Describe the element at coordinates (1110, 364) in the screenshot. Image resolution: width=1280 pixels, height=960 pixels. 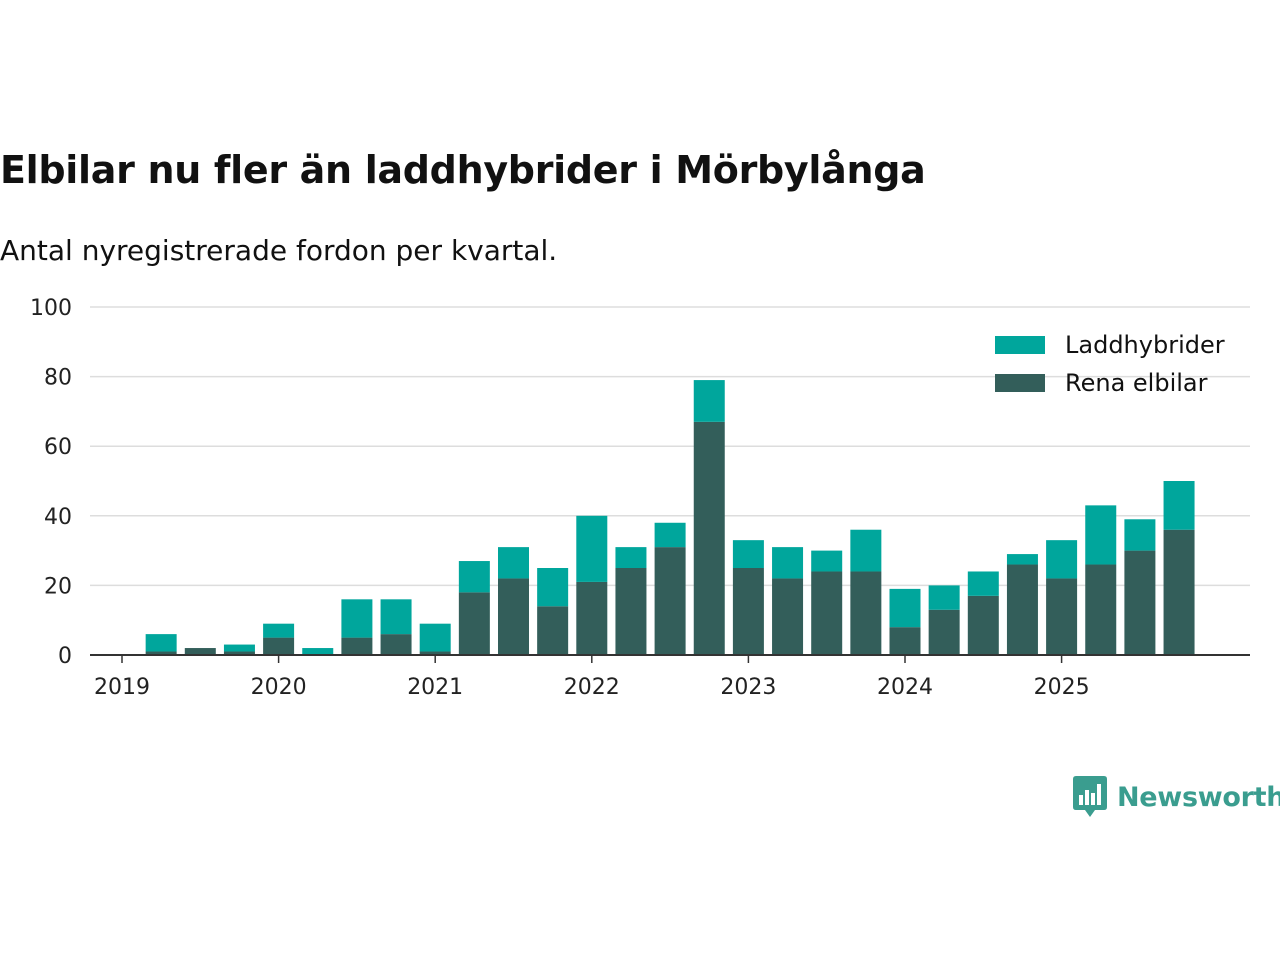
I see `legend: Laddhybrider Rena elbilar` at that location.